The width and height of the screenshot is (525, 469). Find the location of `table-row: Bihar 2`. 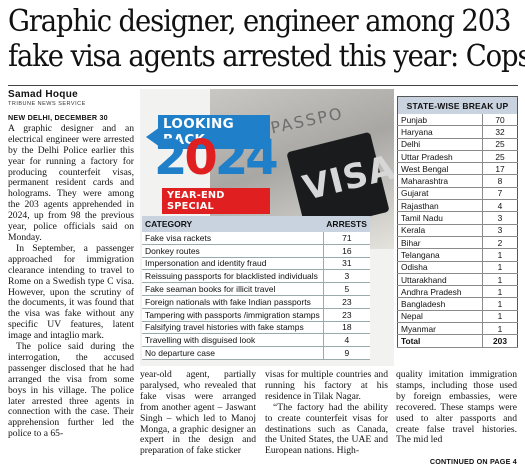

table-row: Bihar 2 is located at coordinates (457, 243).